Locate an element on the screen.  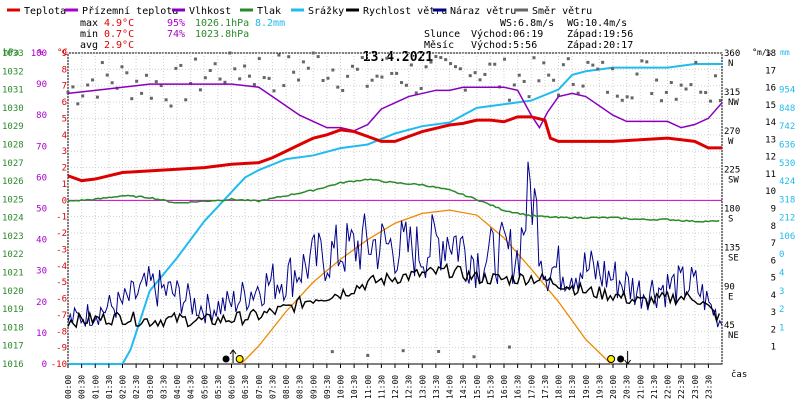
x-tick-label: 00:00 is located at coordinates (68, 387).